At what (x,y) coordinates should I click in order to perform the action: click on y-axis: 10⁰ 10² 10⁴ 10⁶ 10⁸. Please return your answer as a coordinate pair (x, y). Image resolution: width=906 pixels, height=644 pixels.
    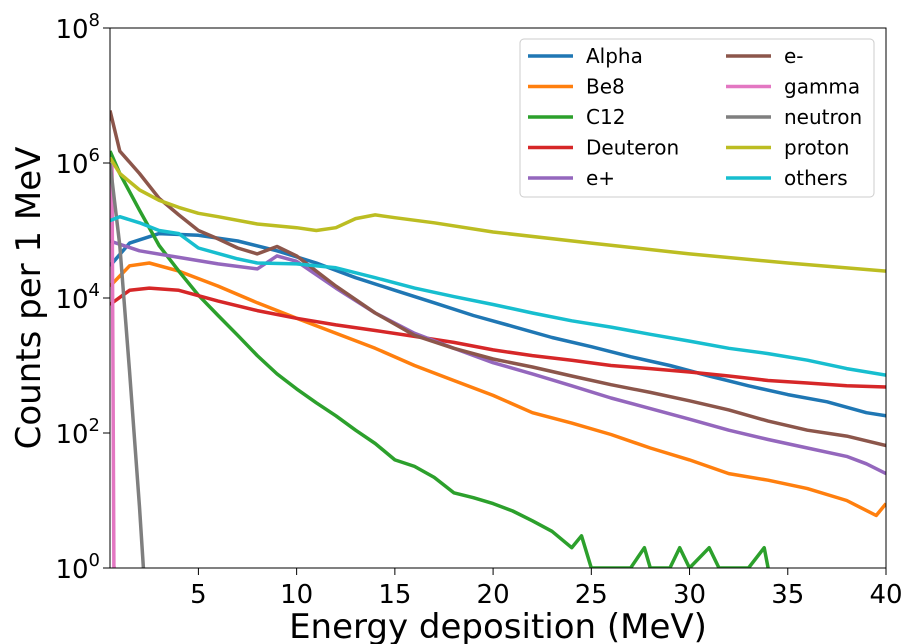
    Looking at the image, I should click on (82, 297).